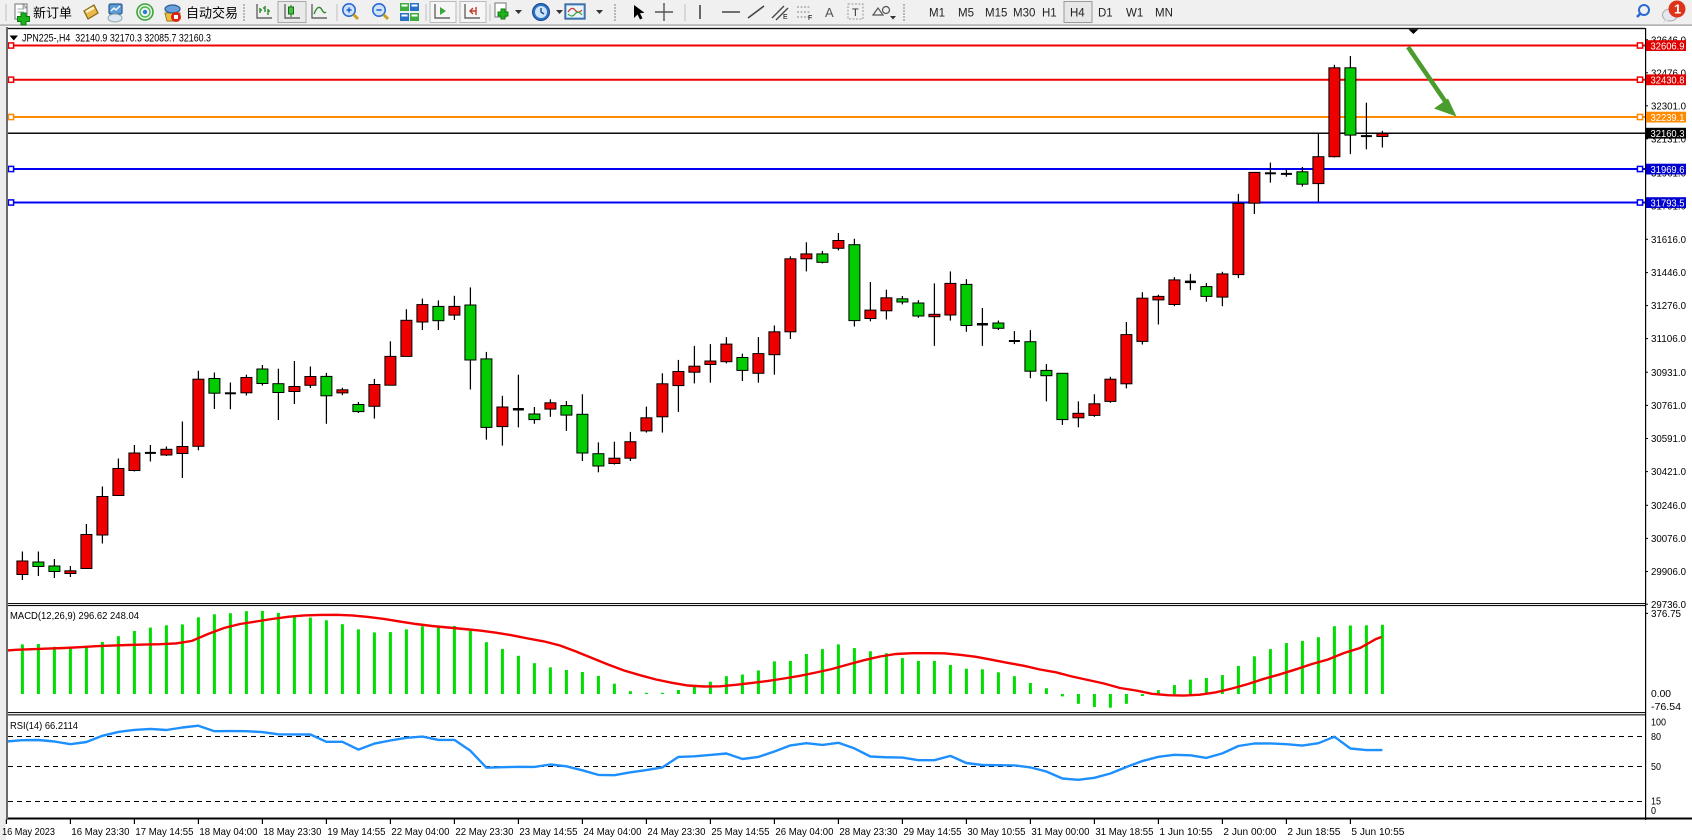 This screenshot has width=1692, height=840. What do you see at coordinates (937, 14) in the screenshot?
I see `svg-text: M1` at bounding box center [937, 14].